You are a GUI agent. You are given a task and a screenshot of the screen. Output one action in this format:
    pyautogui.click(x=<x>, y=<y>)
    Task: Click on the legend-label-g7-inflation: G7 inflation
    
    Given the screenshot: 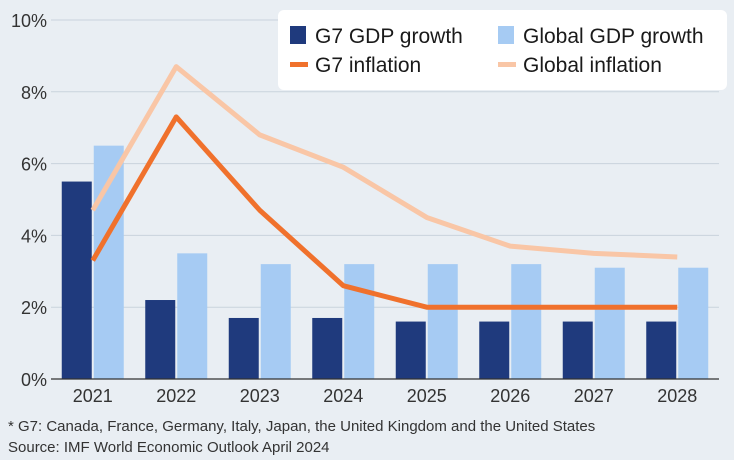 What is the action you would take?
    pyautogui.click(x=368, y=65)
    